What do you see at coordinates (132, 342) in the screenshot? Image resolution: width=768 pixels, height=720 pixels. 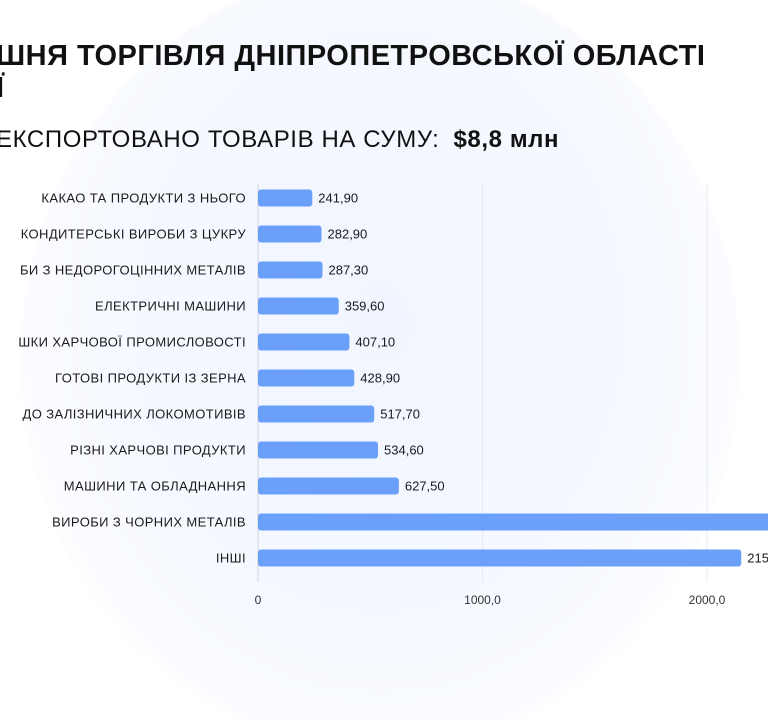 I see `category-label: ШКИ ХАРЧОВОЇ ПРОМИСЛОВОСТІ` at bounding box center [132, 342].